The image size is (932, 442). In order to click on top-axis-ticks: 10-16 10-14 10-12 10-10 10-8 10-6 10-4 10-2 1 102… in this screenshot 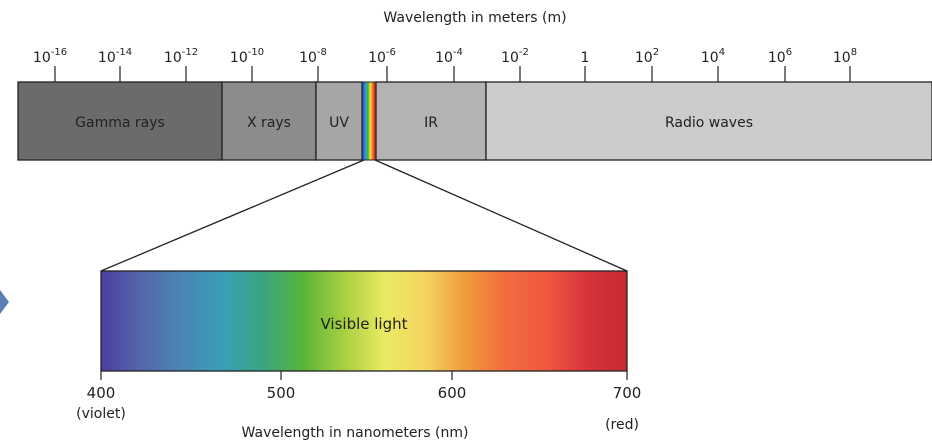, I will do `click(445, 64)`.